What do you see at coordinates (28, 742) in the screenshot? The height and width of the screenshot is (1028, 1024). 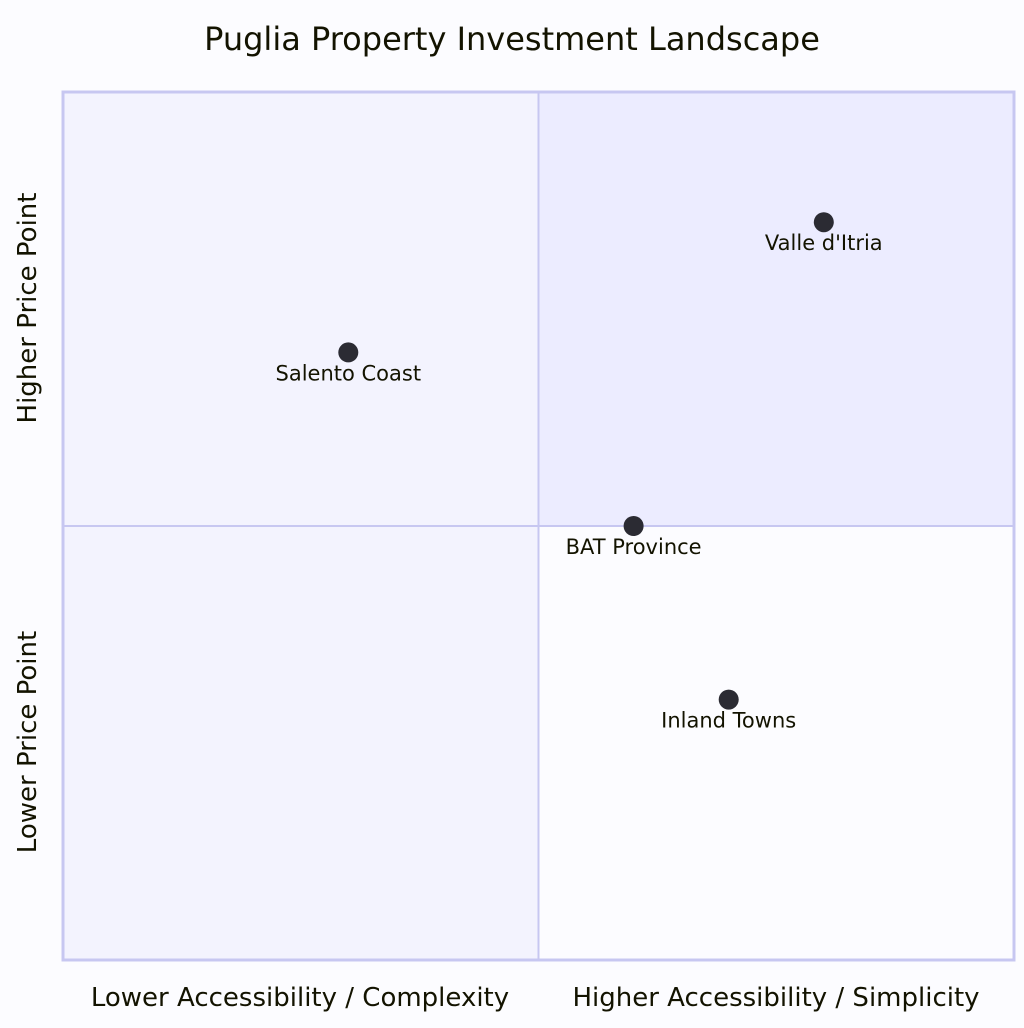 I see `y-axis-label-low: Lower Price Point` at bounding box center [28, 742].